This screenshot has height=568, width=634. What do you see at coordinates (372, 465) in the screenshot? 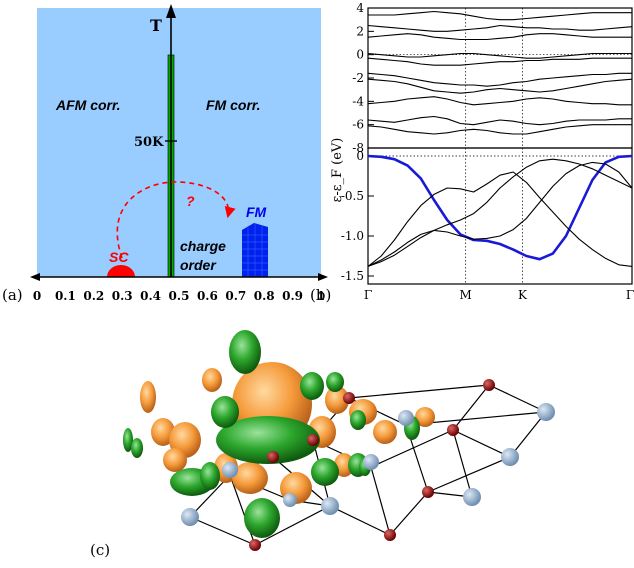
I see `atoms-oxygen` at bounding box center [372, 465].